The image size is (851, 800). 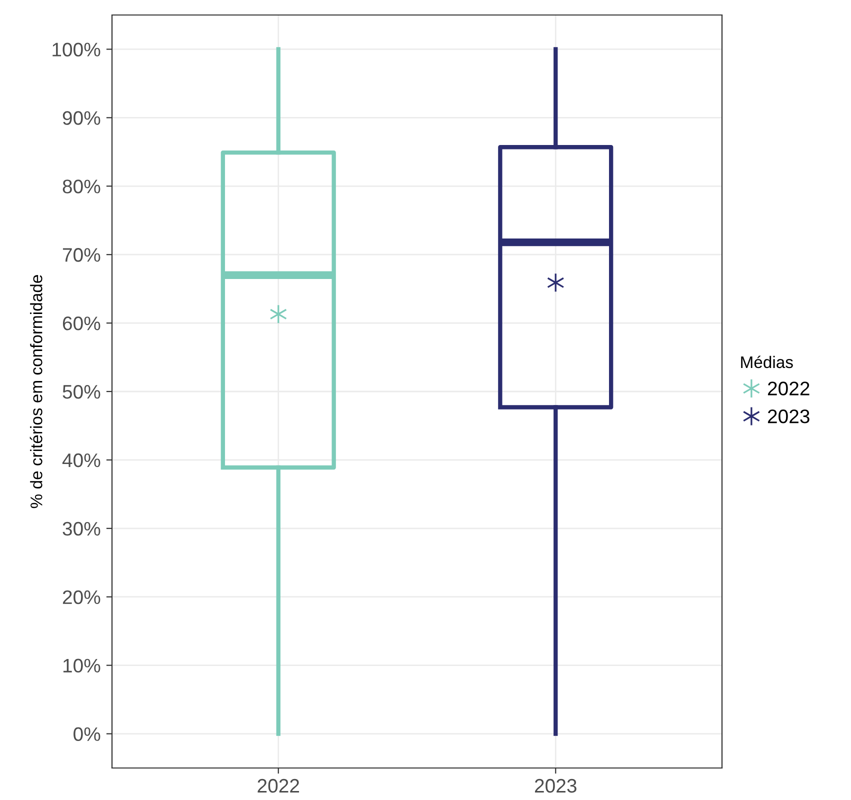 What do you see at coordinates (767, 362) in the screenshot?
I see `legend-title: Médias` at bounding box center [767, 362].